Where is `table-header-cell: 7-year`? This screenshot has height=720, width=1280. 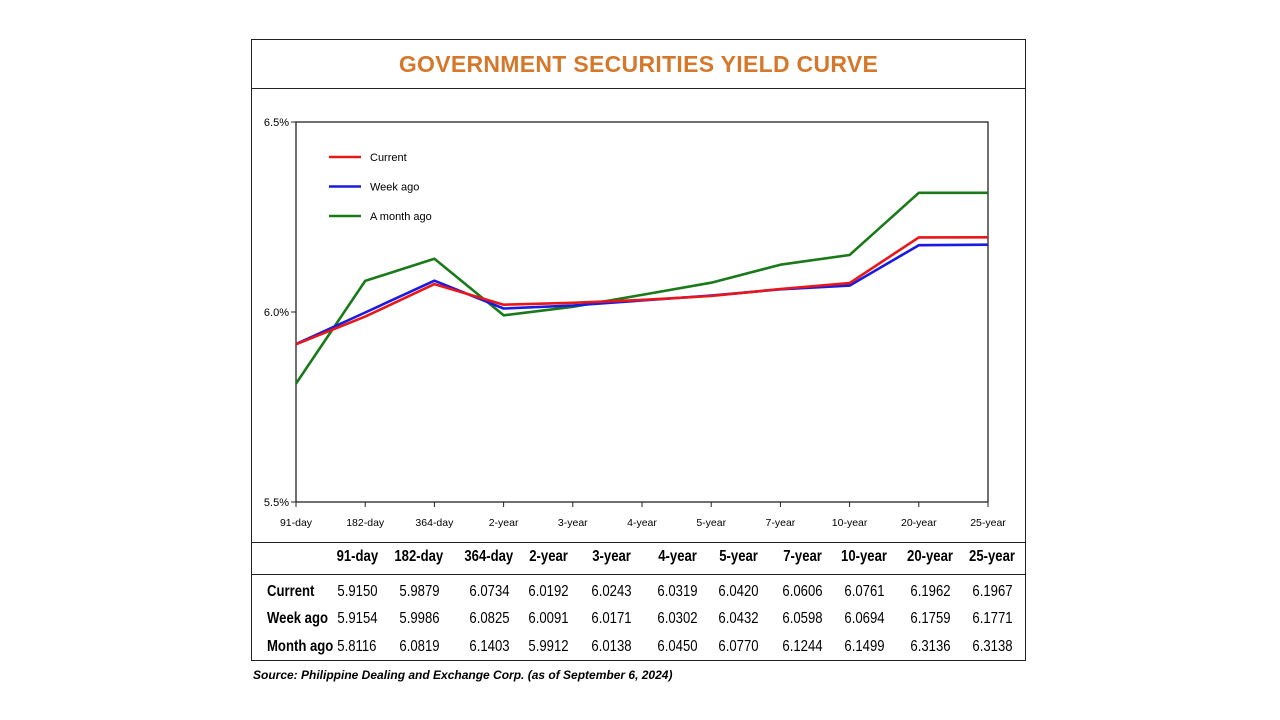 table-header-cell: 7-year is located at coordinates (802, 556).